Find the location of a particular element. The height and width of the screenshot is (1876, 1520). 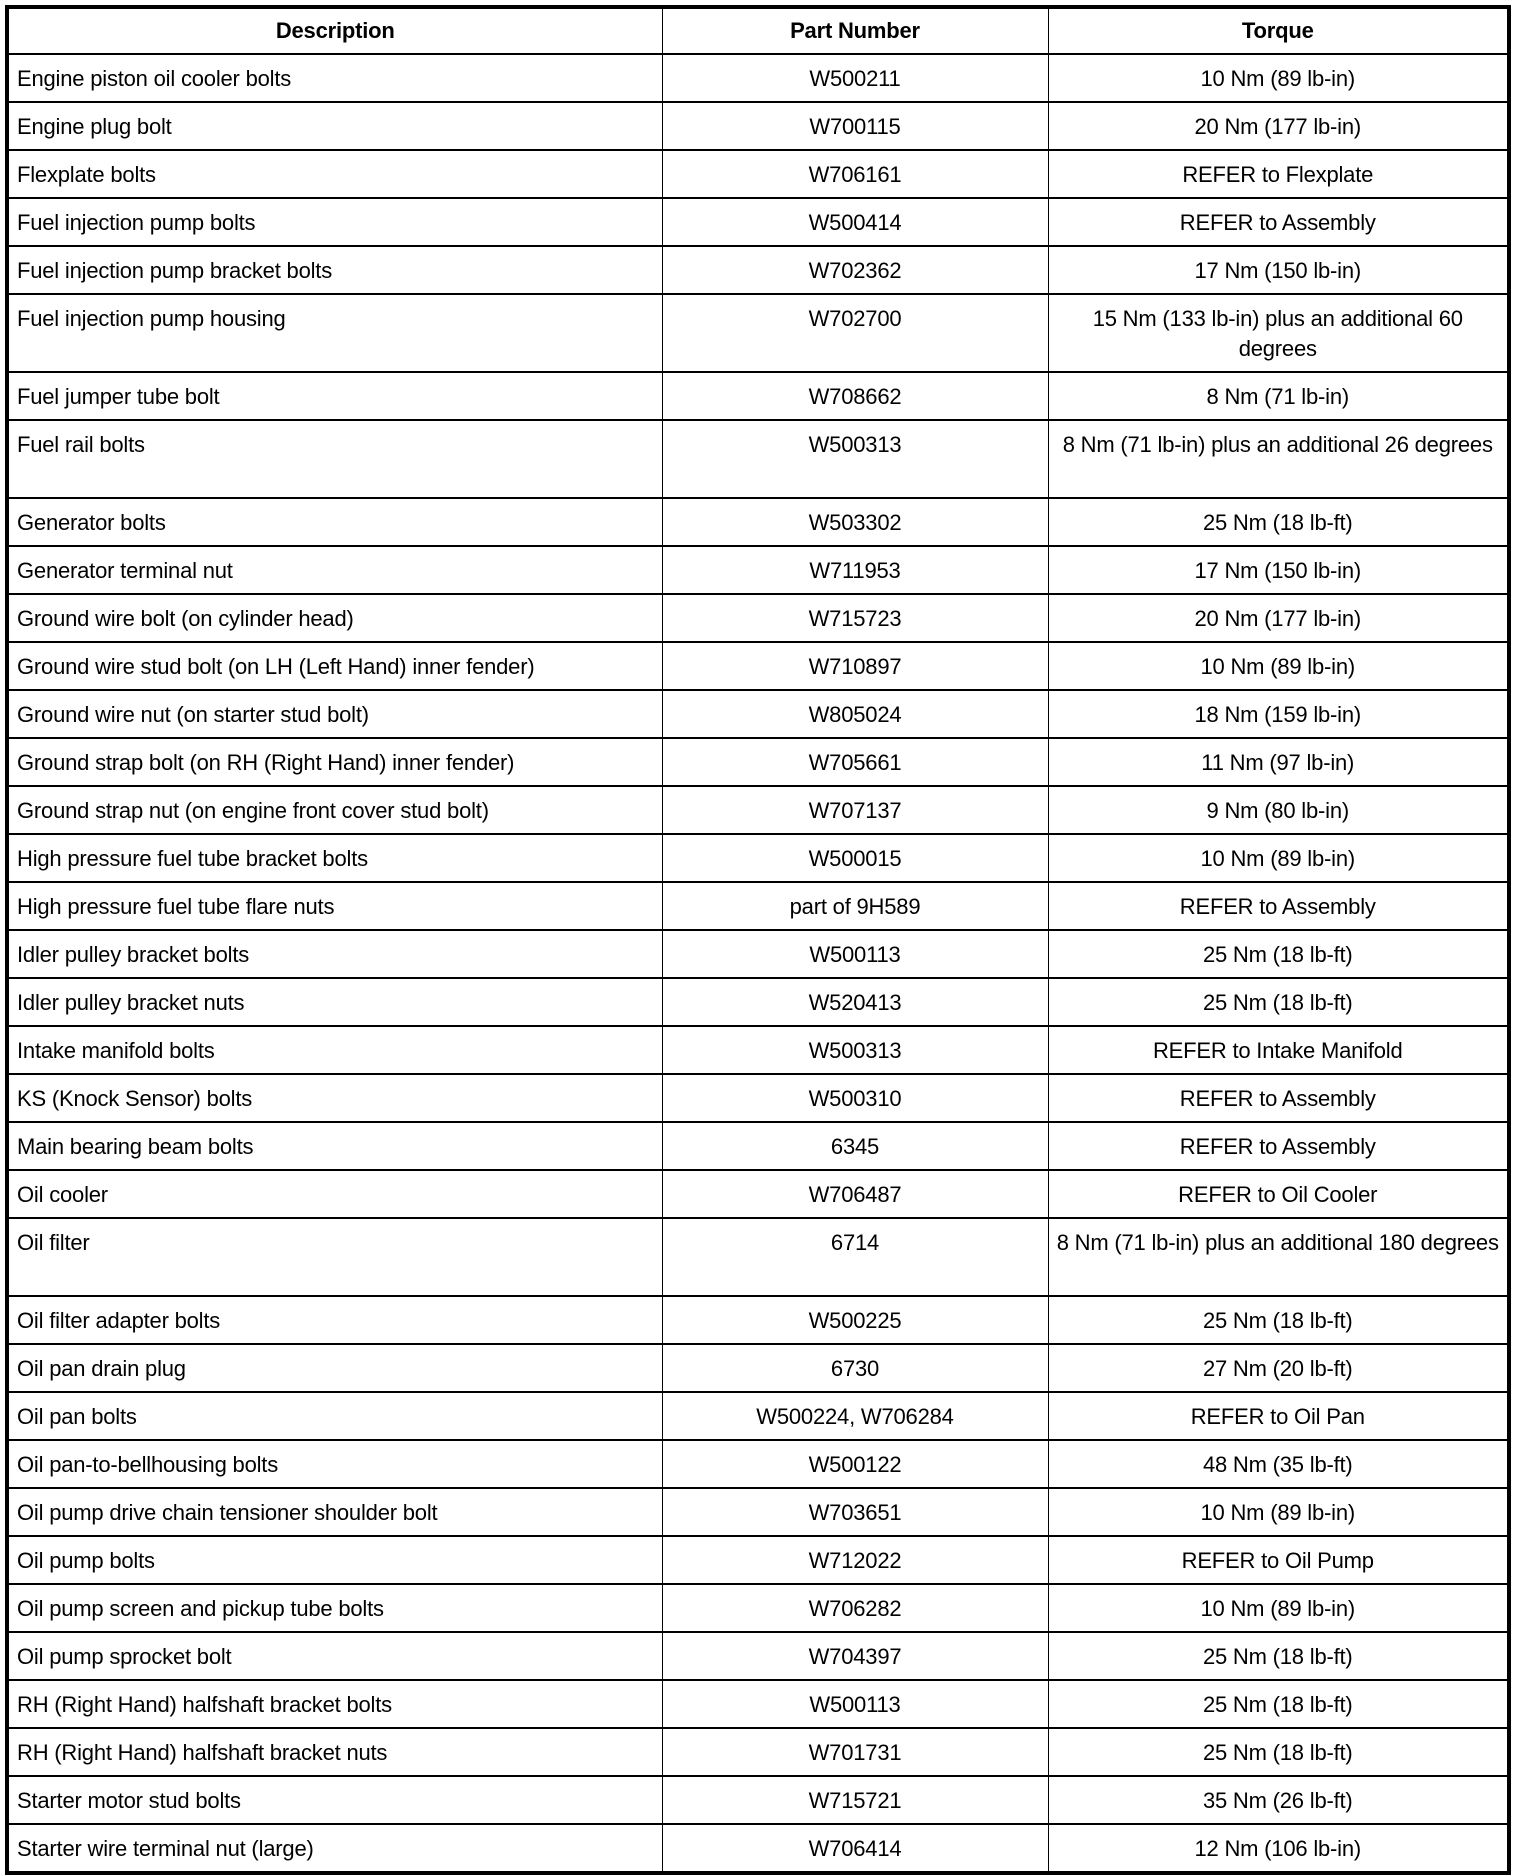

description-cell: Intake manifold bolts is located at coordinates (334, 1050).